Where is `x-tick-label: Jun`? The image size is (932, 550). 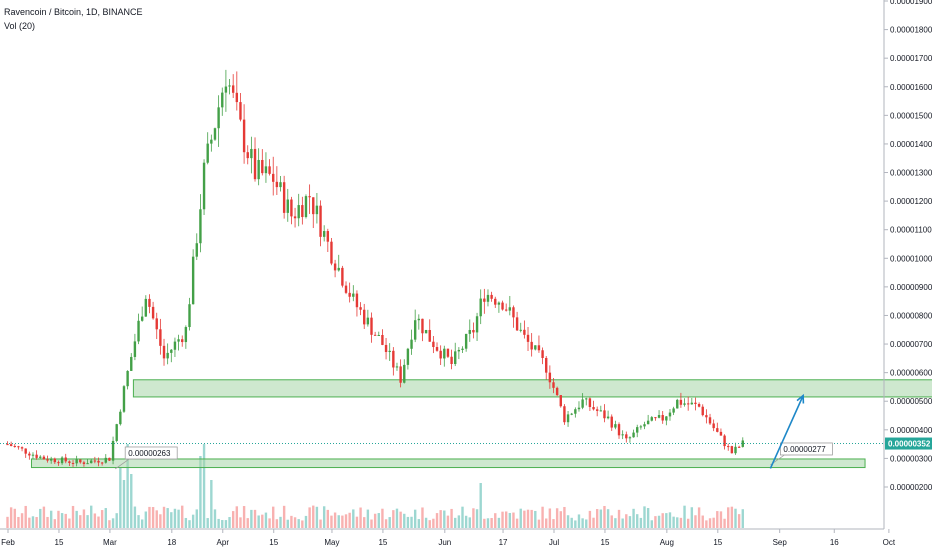 x-tick-label: Jun is located at coordinates (444, 542).